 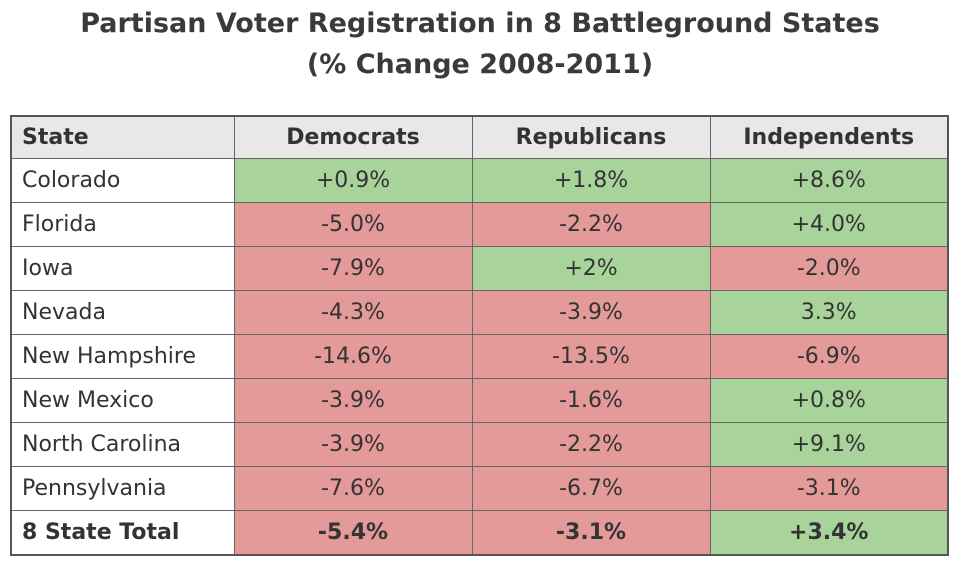 I want to click on table-row: New Hampshire -14.6% -13.5% -6.9%, so click(x=479, y=356).